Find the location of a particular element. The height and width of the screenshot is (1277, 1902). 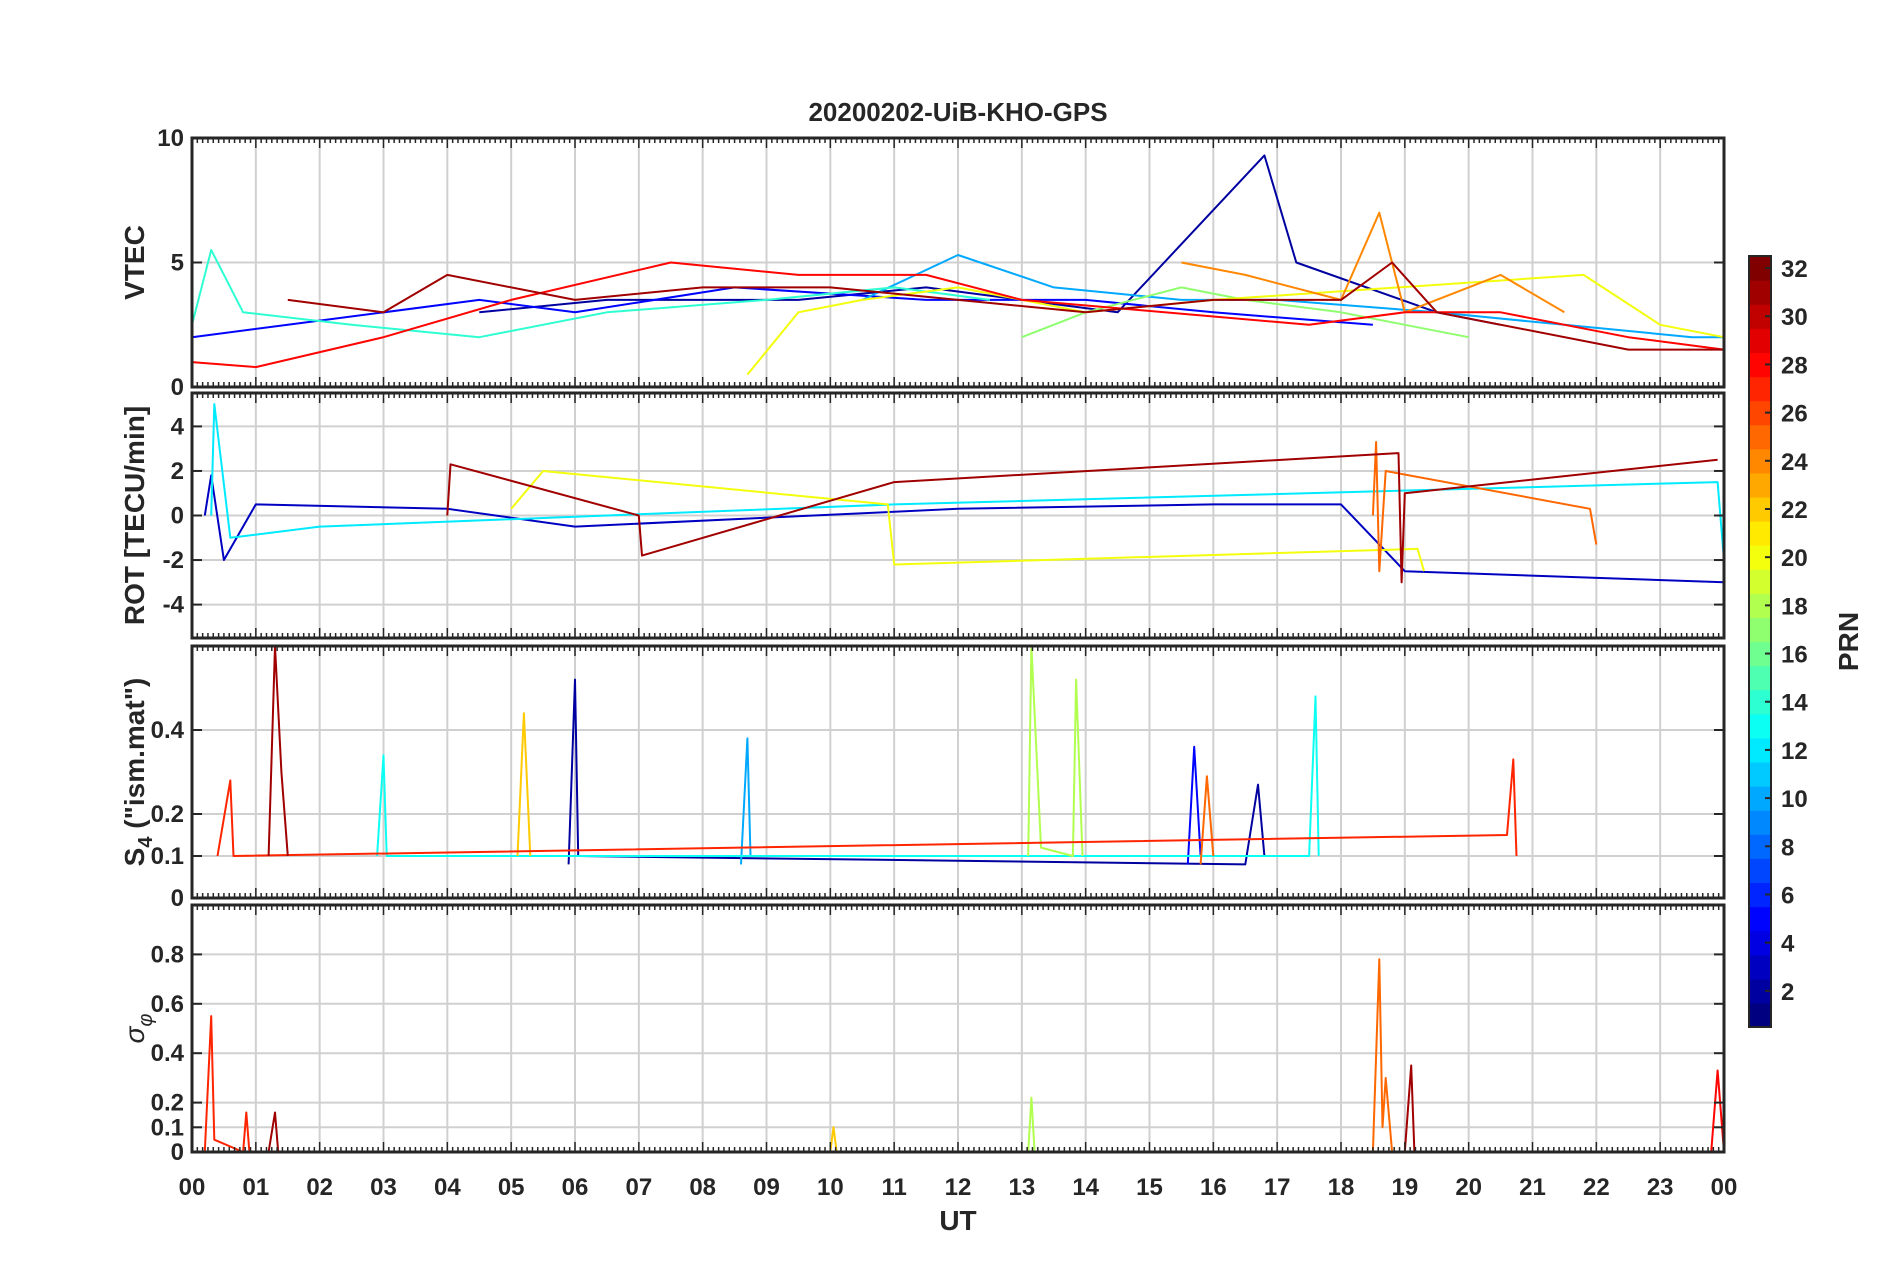

y-axis-label-vtec: VTEC is located at coordinates (134, 262).